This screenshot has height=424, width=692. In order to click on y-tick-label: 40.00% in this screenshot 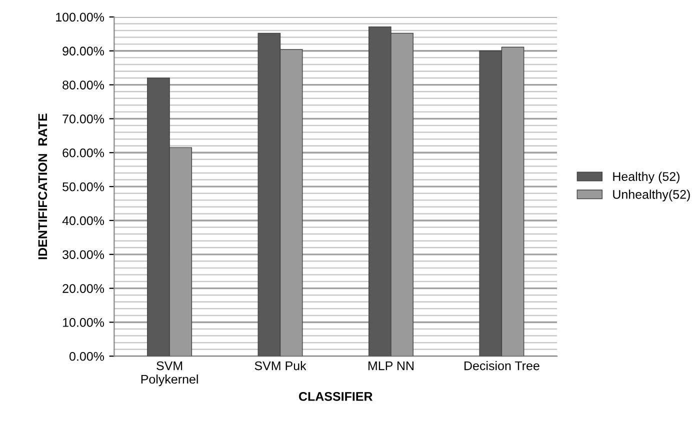, I will do `click(83, 221)`.